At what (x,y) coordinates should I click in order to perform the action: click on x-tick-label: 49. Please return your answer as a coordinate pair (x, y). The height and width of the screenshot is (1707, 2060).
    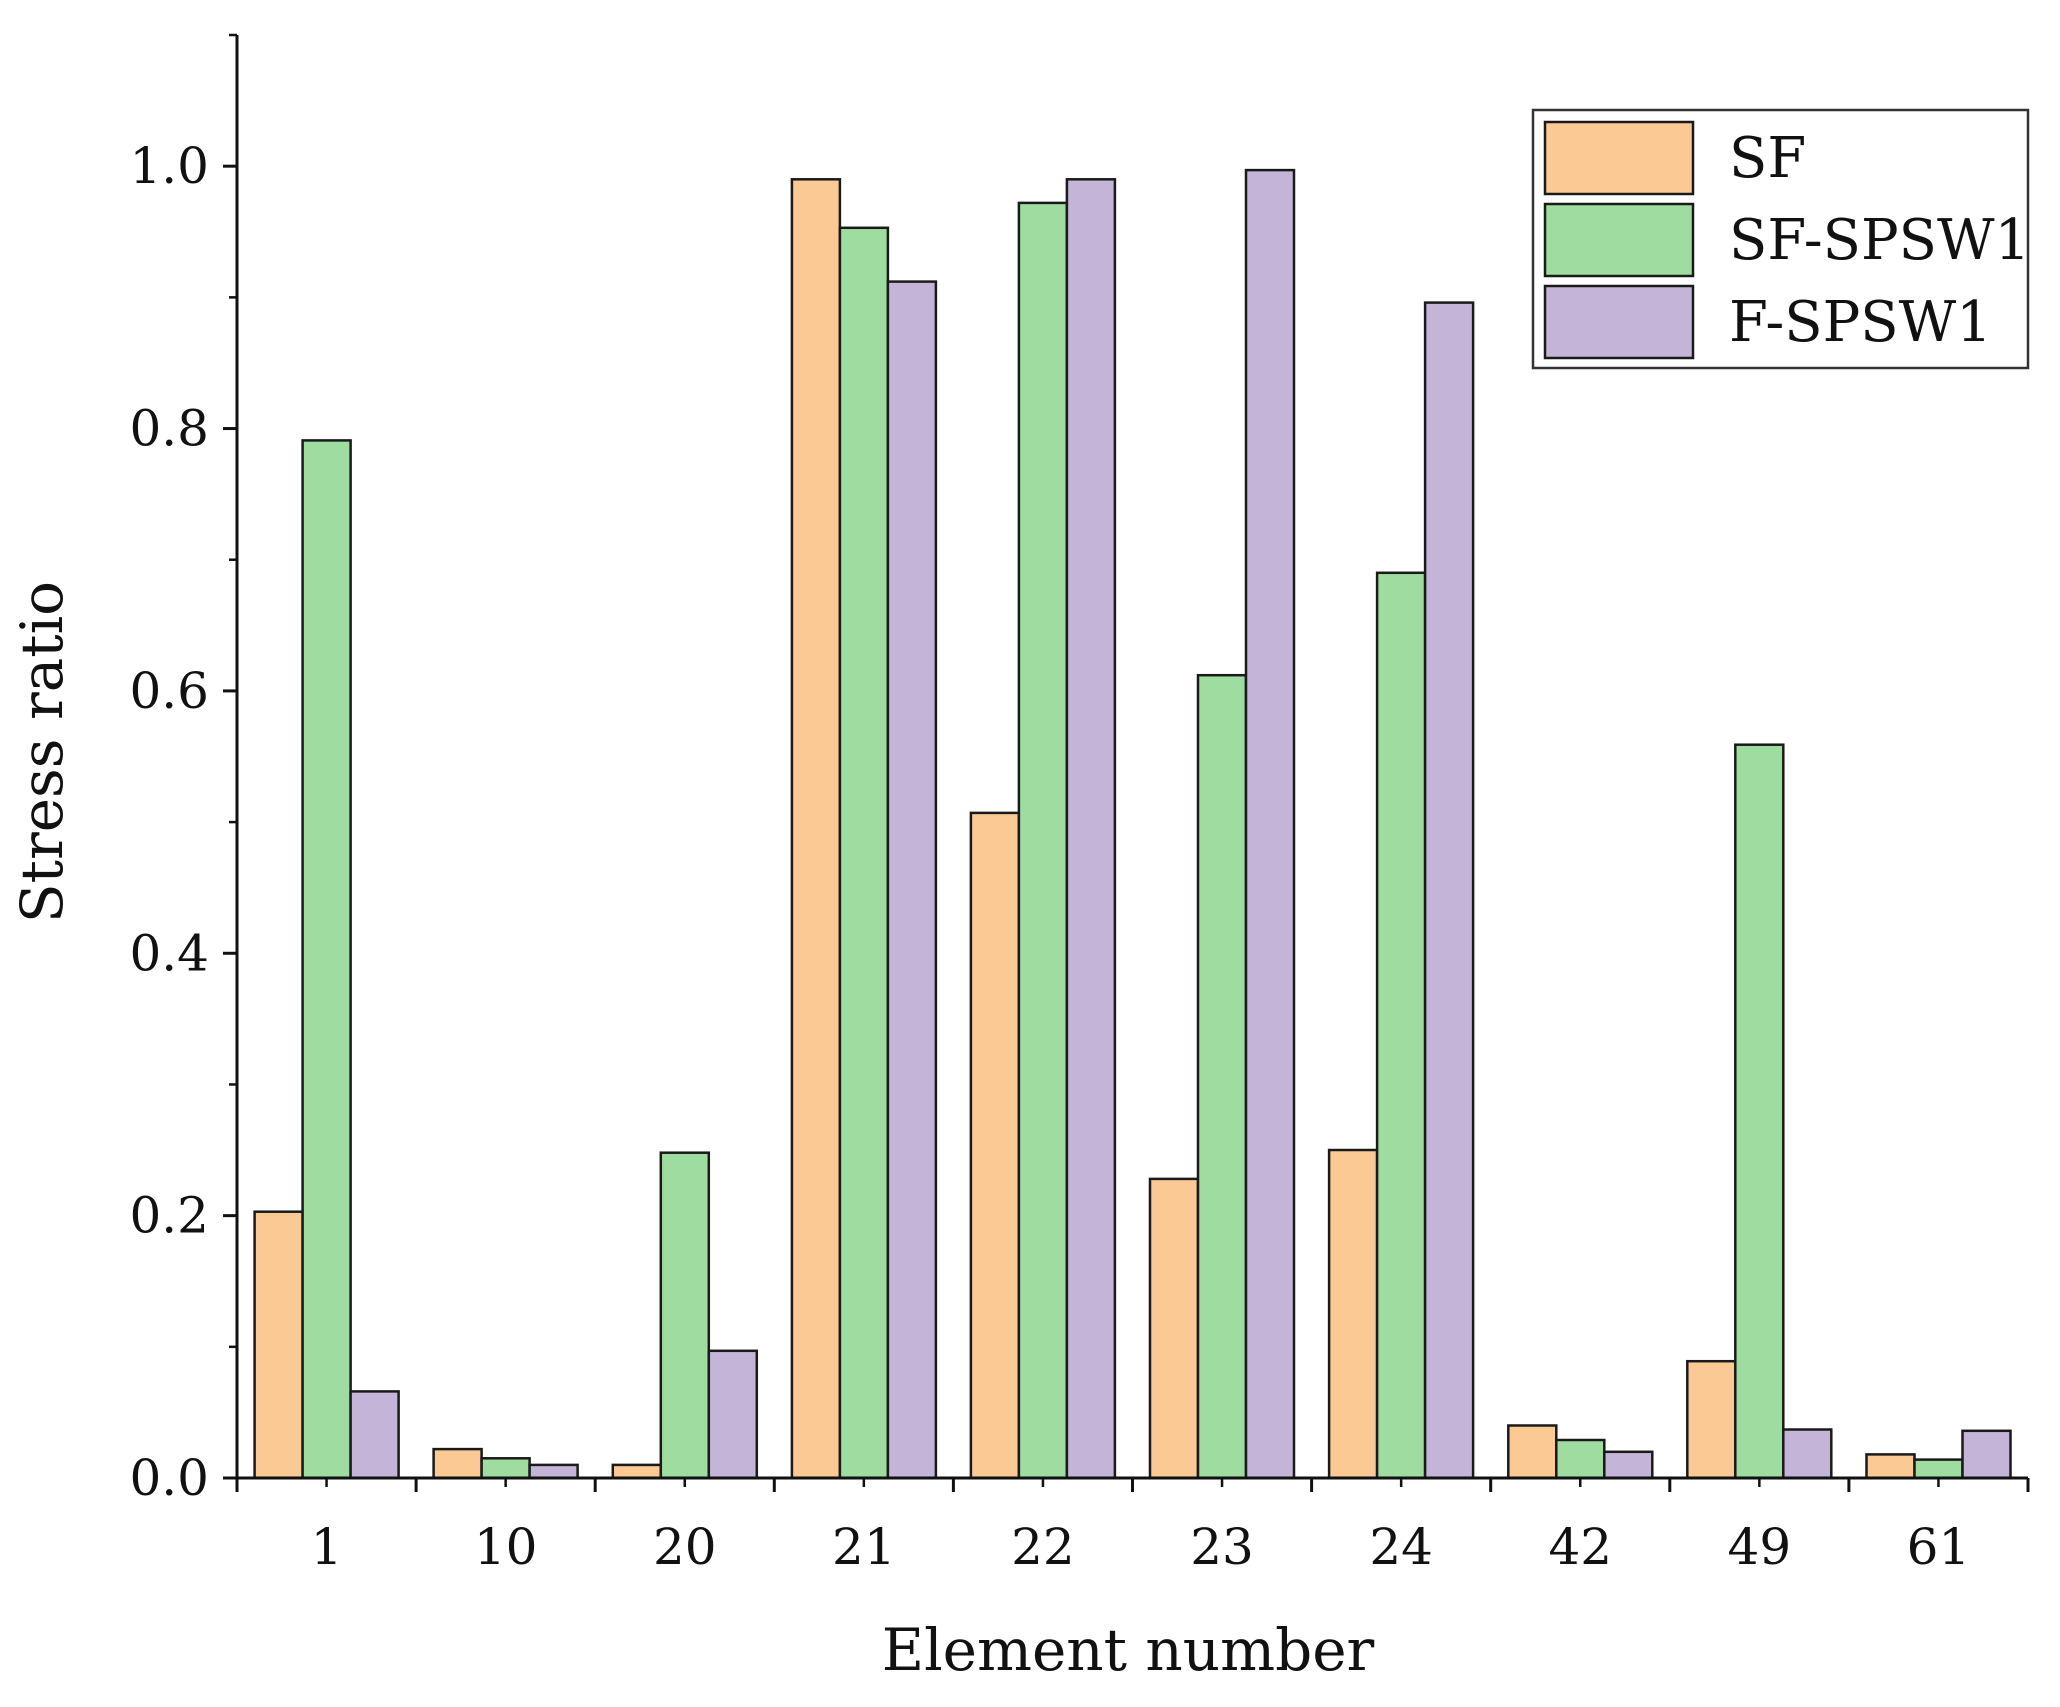
    Looking at the image, I should click on (1760, 1547).